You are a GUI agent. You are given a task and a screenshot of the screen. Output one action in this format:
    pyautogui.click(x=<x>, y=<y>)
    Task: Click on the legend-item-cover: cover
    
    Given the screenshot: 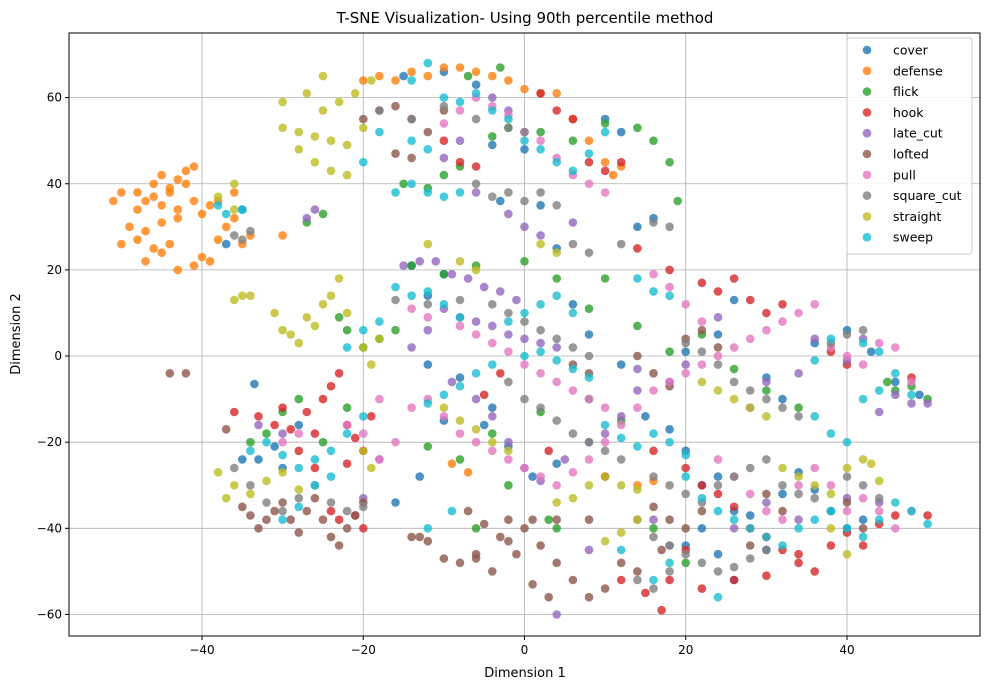 What is the action you would take?
    pyautogui.click(x=895, y=50)
    